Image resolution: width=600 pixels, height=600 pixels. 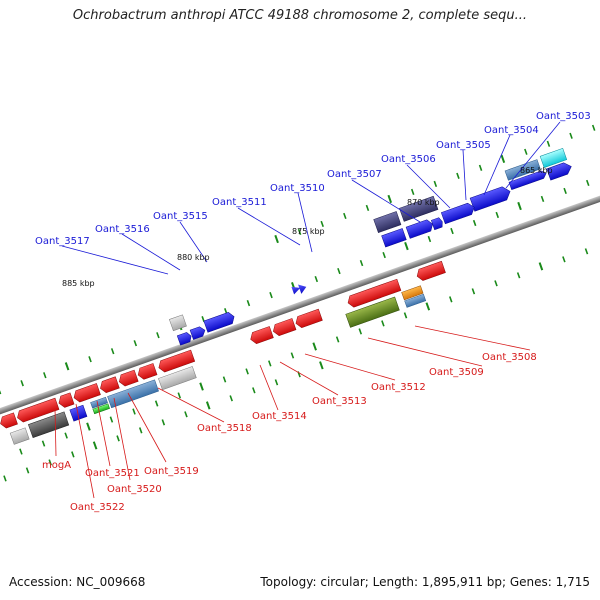 I want to click on accession-text: Accession: NC_009668, so click(x=77, y=582).